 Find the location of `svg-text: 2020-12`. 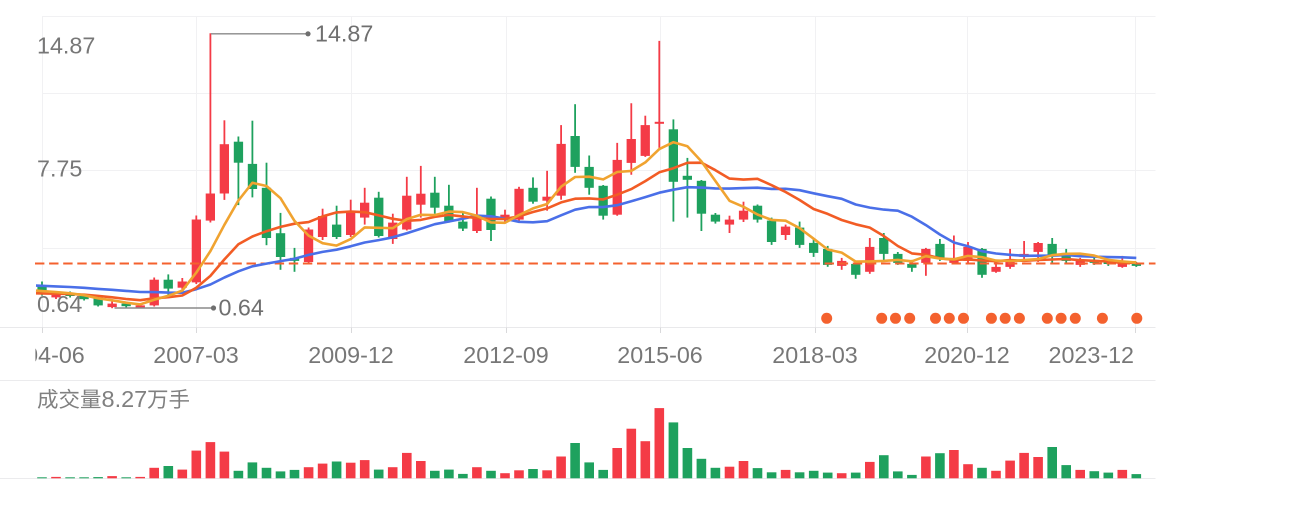

svg-text: 2020-12 is located at coordinates (967, 355).